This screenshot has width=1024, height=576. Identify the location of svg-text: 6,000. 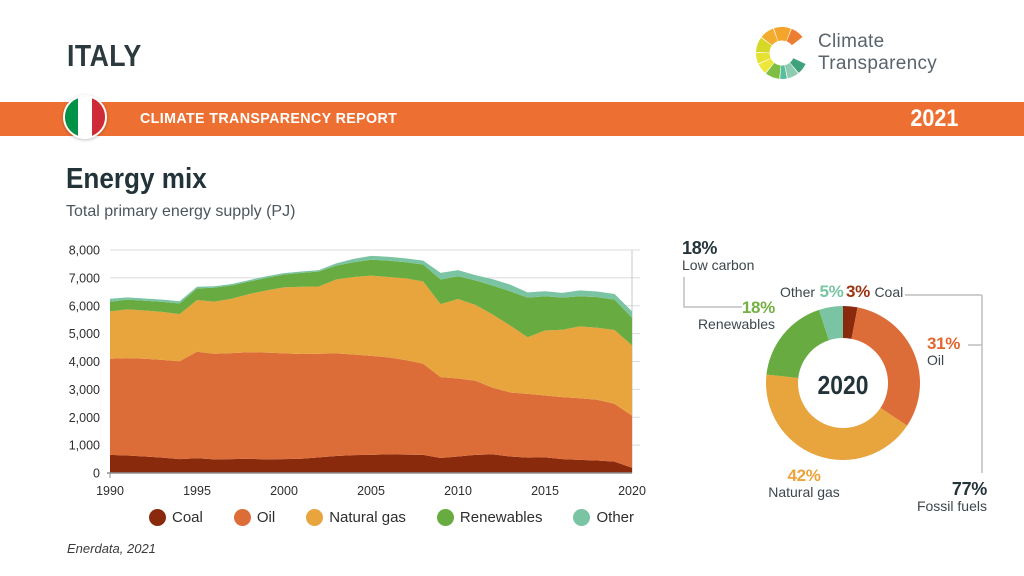
(84, 306).